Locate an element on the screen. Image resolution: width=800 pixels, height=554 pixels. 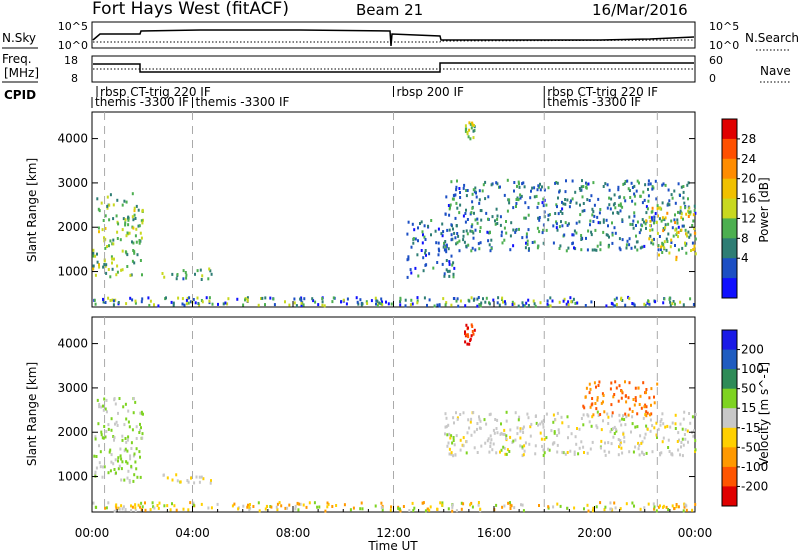
colorbar-tick-label: 20 is located at coordinates (748, 179).